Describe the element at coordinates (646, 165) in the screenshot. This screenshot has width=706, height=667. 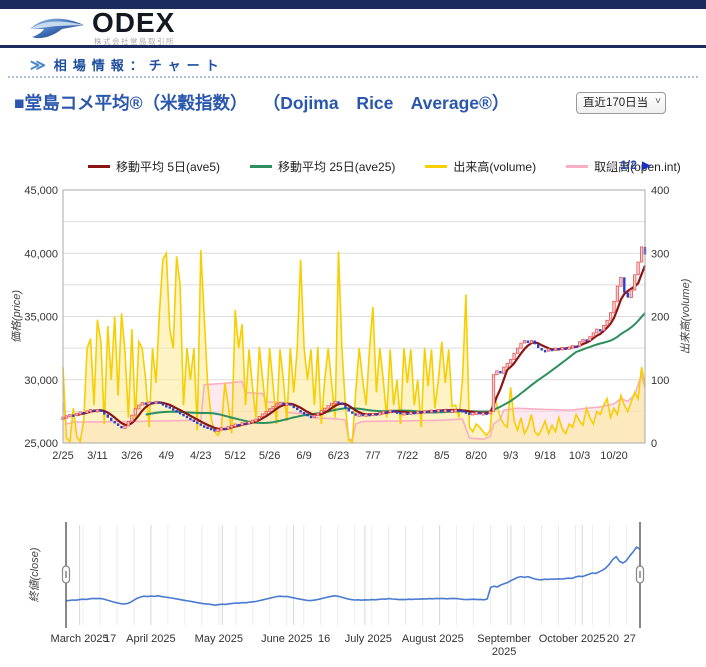
I see `pager-next-icon: ▶` at that location.